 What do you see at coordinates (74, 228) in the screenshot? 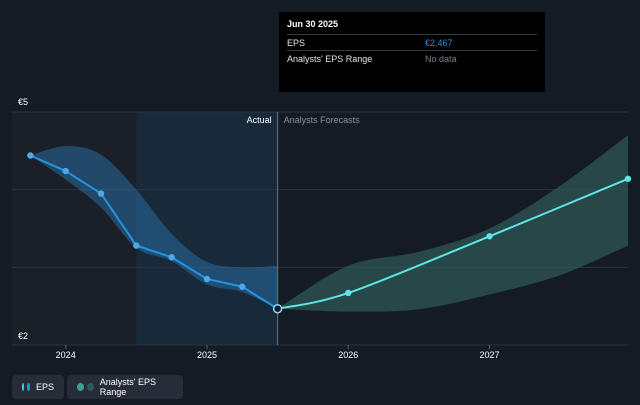
I see `past-region` at bounding box center [74, 228].